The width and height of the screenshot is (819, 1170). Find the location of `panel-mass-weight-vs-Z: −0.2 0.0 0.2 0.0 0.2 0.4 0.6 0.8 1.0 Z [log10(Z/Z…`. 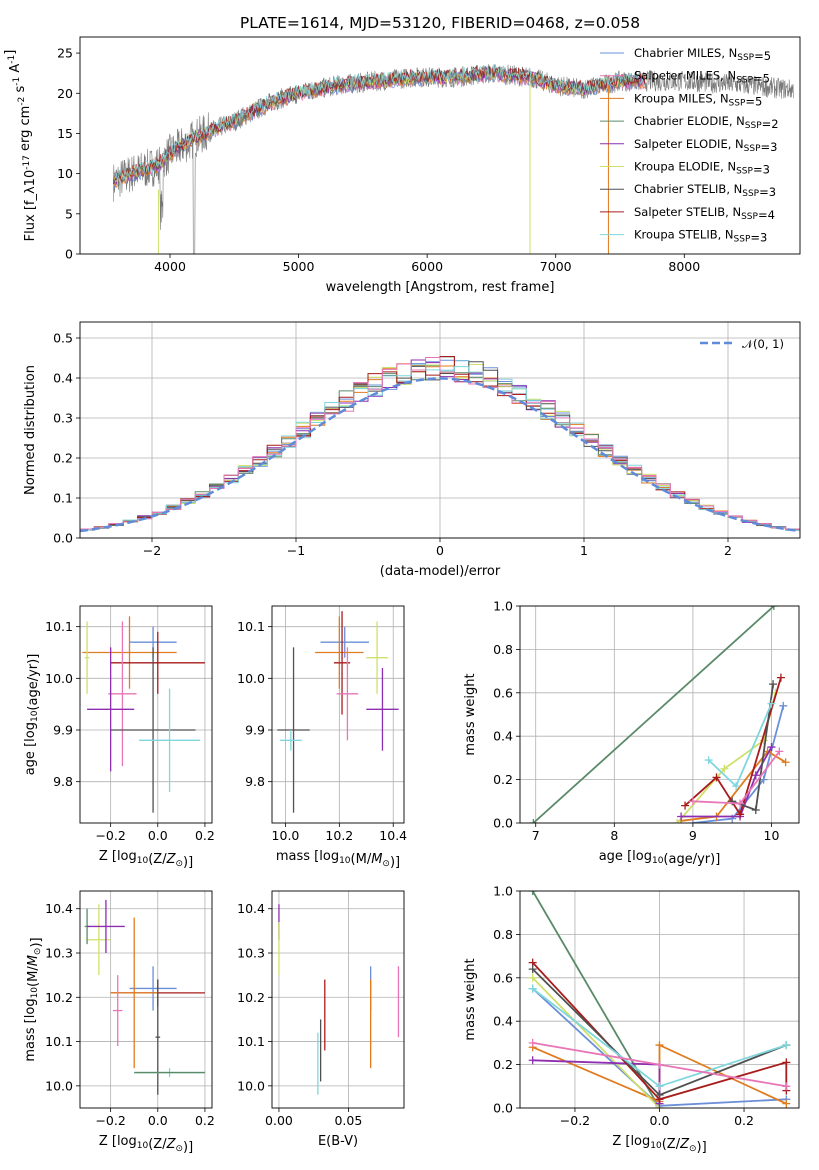

panel-mass-weight-vs-Z: −0.2 0.0 0.2 0.0 0.2 0.4 0.6 0.8 1.0 Z [log10(Z/Z… is located at coordinates (631, 1019).